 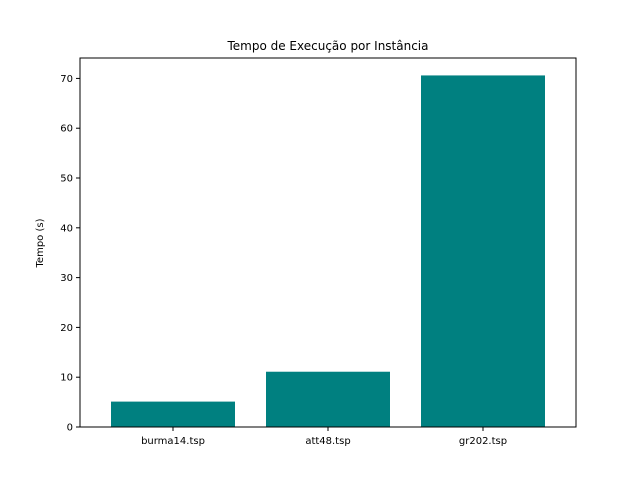 What do you see at coordinates (328, 399) in the screenshot?
I see `bar-att48-tsp` at bounding box center [328, 399].